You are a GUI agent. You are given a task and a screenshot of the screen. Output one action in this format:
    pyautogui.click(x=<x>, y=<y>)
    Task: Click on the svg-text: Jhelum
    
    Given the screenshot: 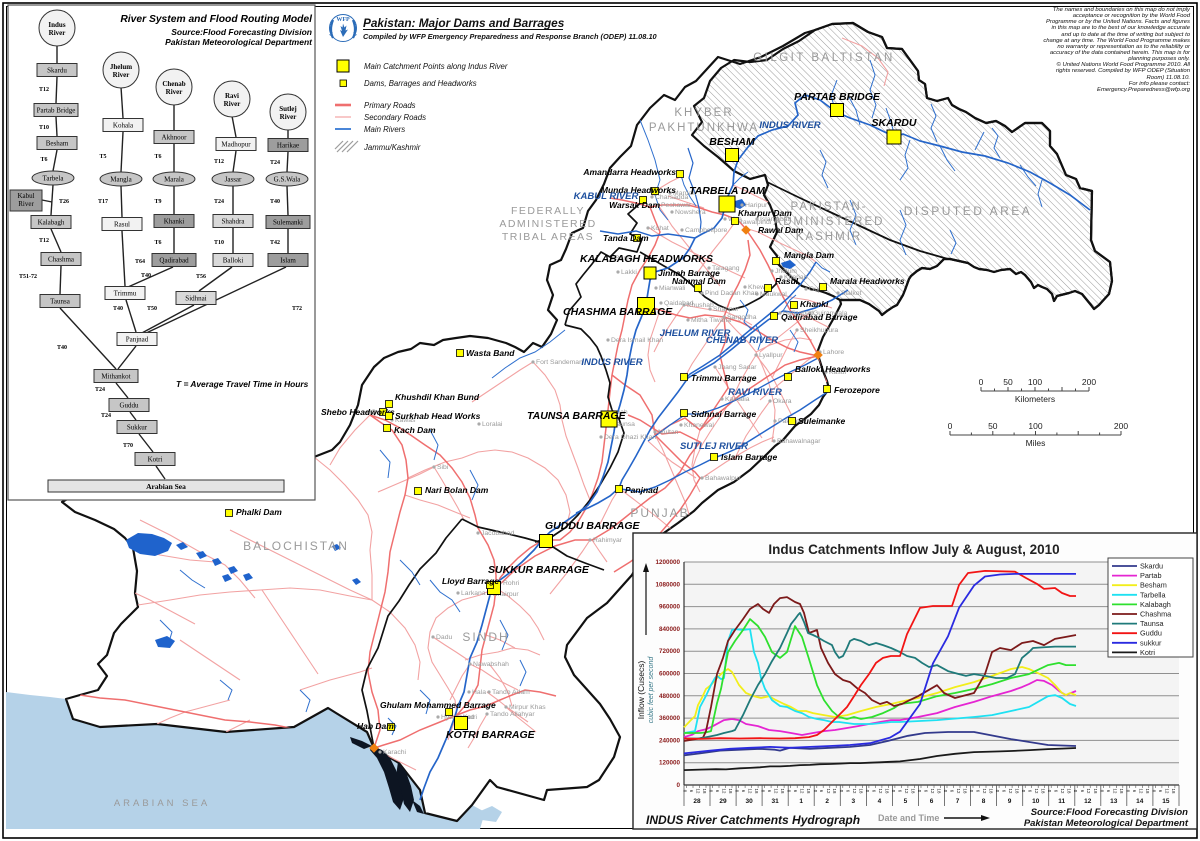 What is the action you would take?
    pyautogui.click(x=121, y=67)
    